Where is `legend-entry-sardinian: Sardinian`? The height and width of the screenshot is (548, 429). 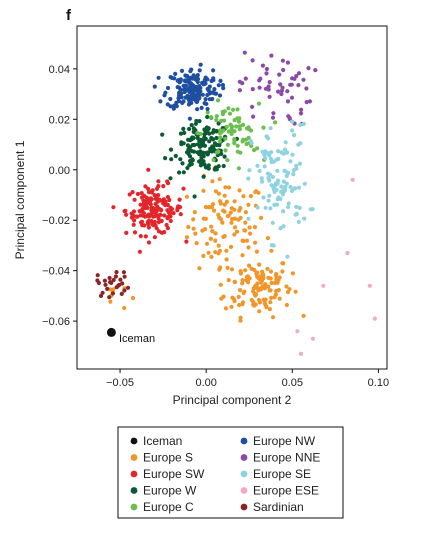 legend-entry-sardinian: Sardinian is located at coordinates (272, 507).